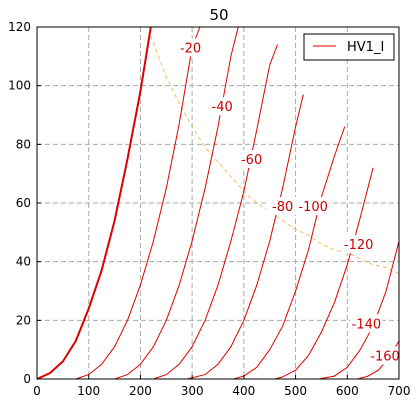 This screenshot has height=402, width=418. I want to click on curve-label: -60, so click(251, 160).